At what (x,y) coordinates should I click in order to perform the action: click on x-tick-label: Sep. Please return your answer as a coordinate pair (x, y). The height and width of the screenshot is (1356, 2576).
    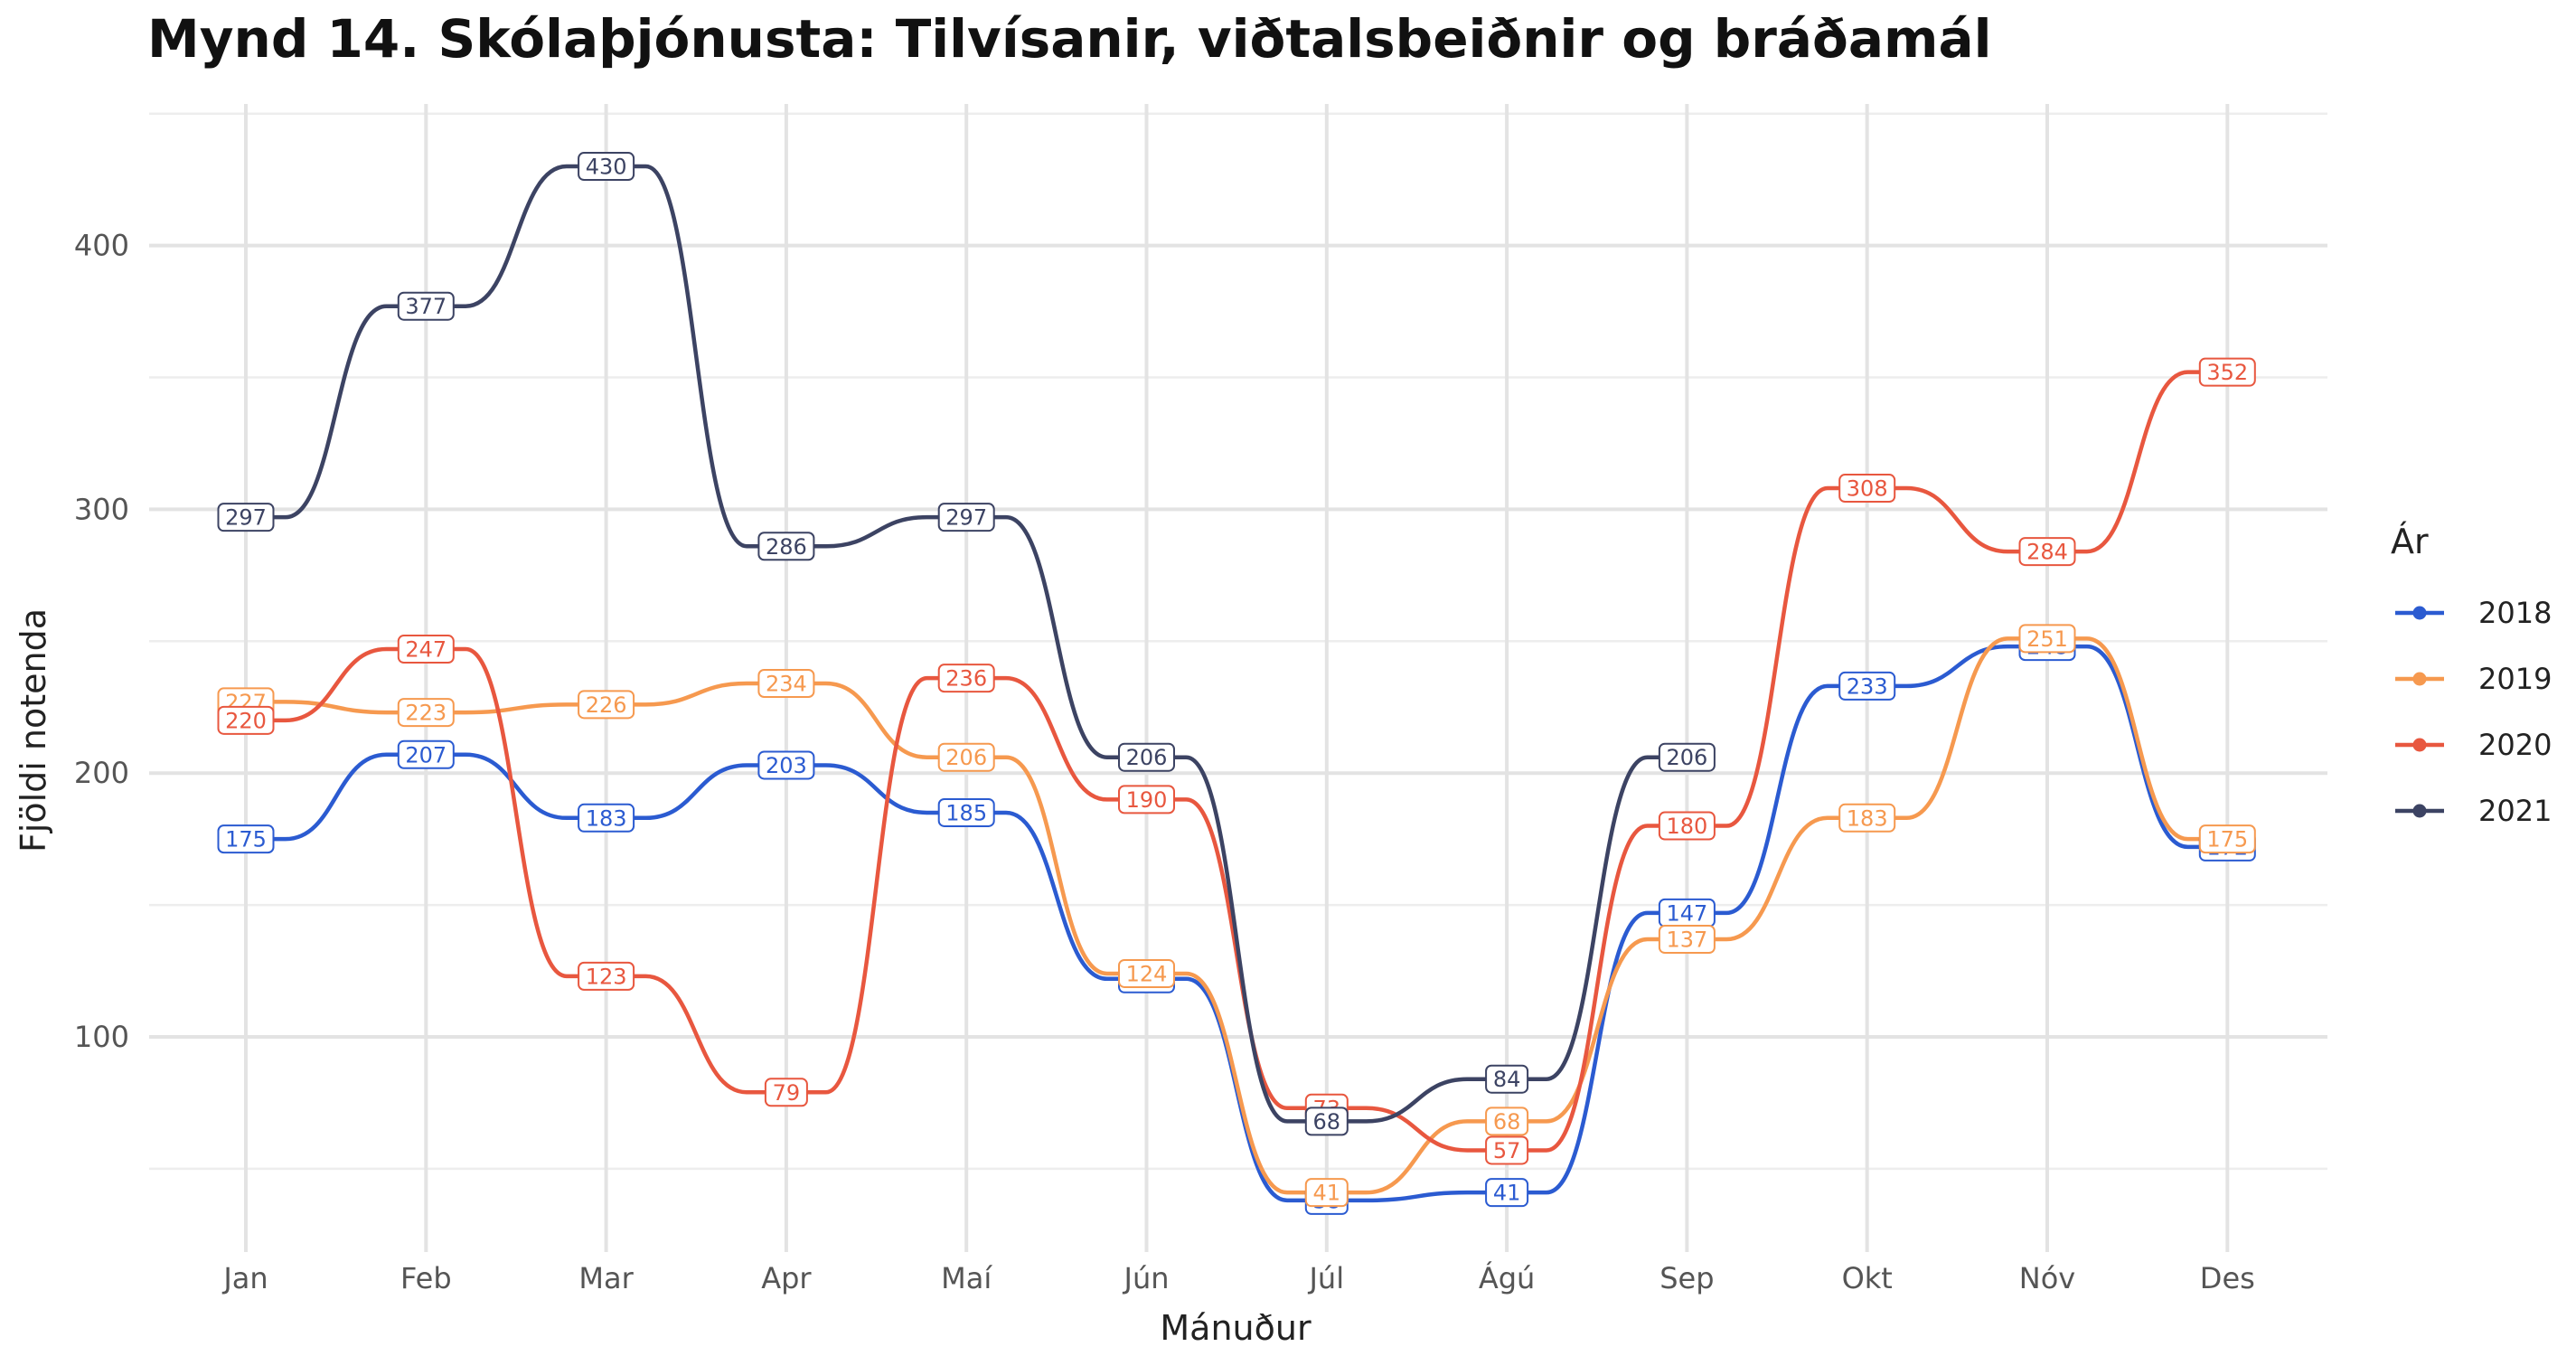
    Looking at the image, I should click on (1687, 1278).